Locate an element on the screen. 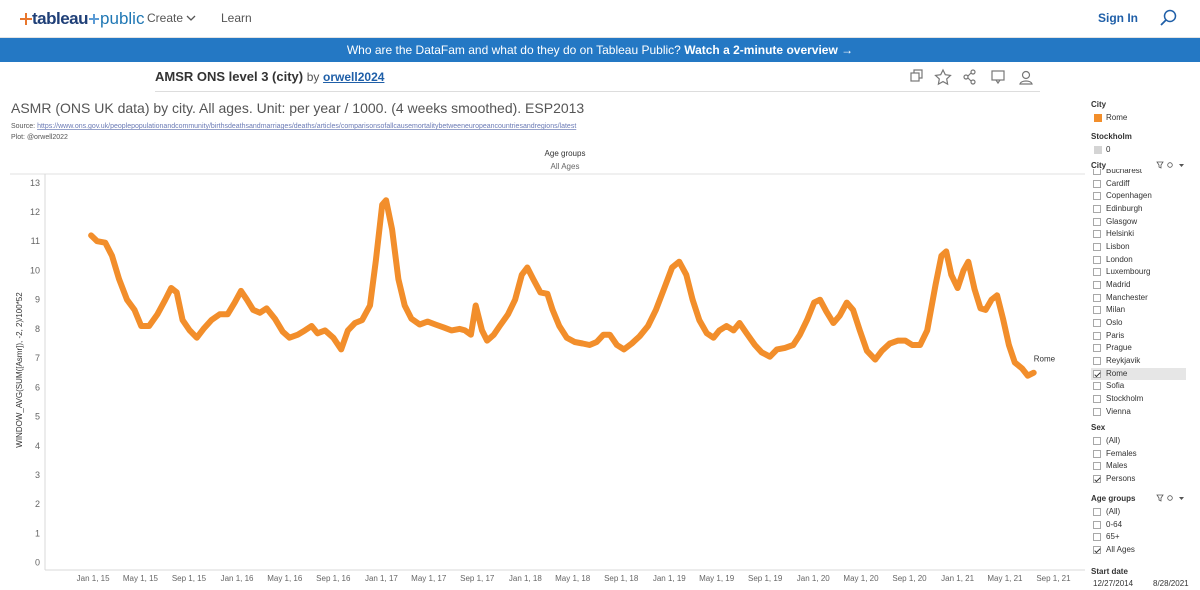  credit: Plot: @orwell2022 is located at coordinates (39, 137).